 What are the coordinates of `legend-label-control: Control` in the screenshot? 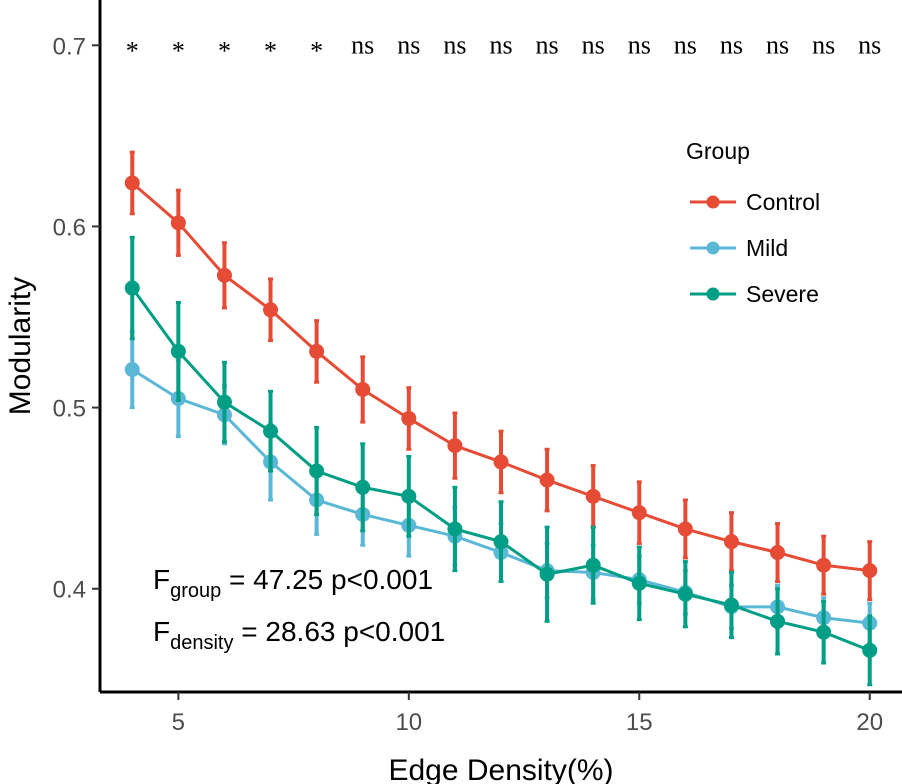 It's located at (783, 202).